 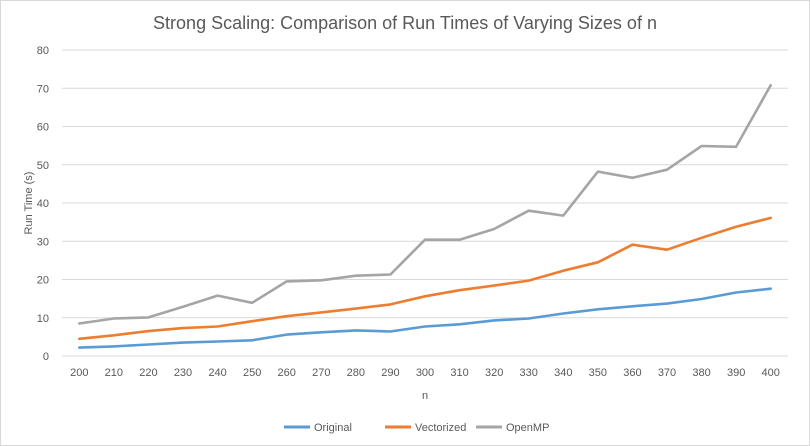 What do you see at coordinates (43, 166) in the screenshot?
I see `y-tick-label: 50` at bounding box center [43, 166].